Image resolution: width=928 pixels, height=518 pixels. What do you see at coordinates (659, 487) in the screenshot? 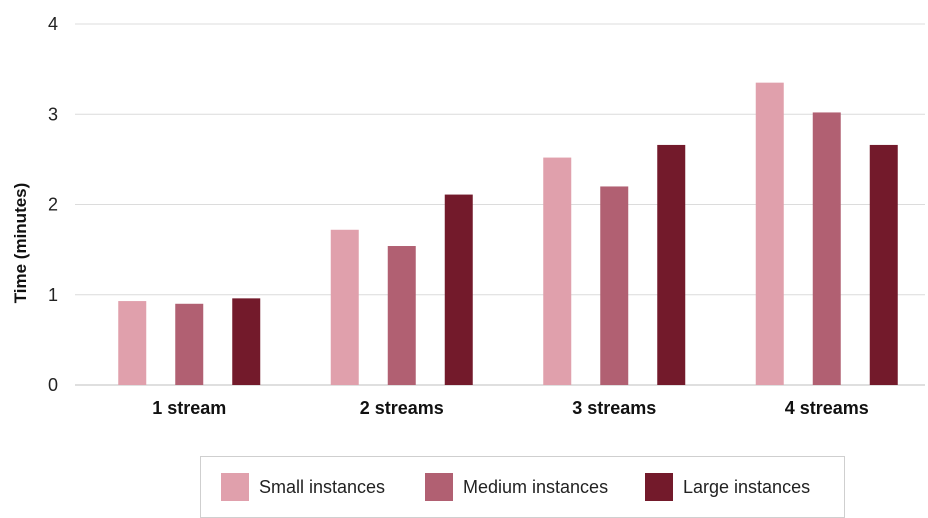
I see `legend-swatch-large` at bounding box center [659, 487].